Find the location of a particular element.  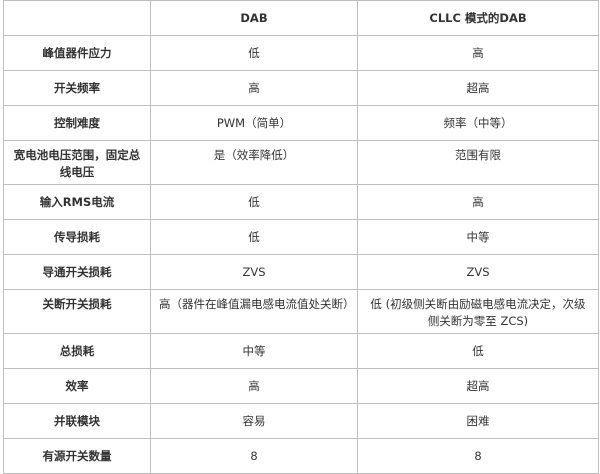

table-row: 传导损耗低中等 is located at coordinates (301, 237).